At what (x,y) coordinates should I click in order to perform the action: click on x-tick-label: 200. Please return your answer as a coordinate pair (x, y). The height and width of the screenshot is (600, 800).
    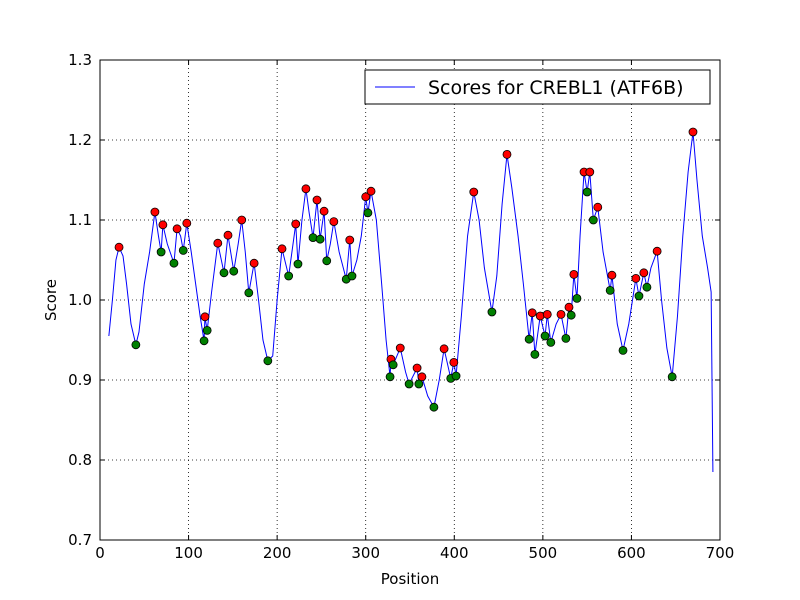
    Looking at the image, I should click on (277, 553).